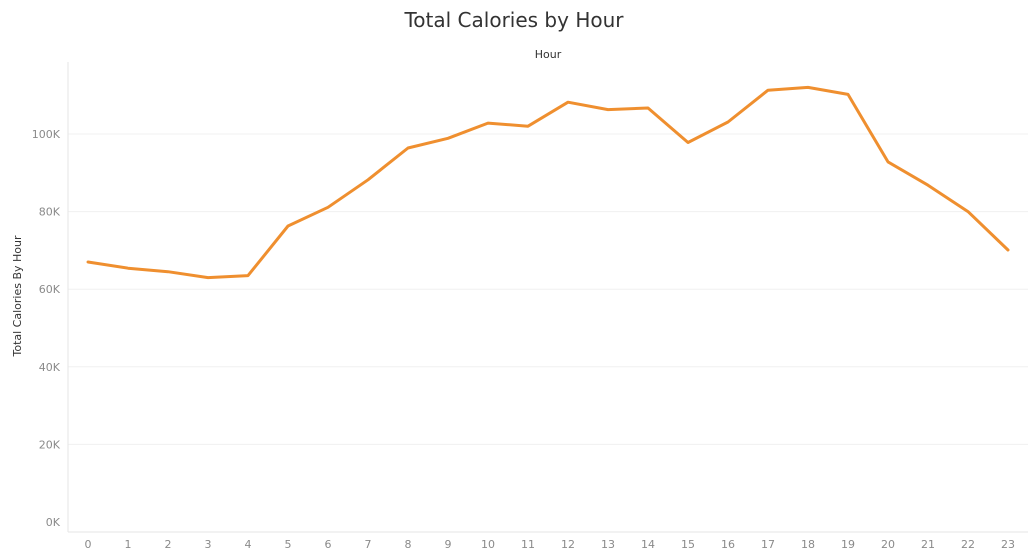  What do you see at coordinates (168, 544) in the screenshot?
I see `x-tick-label: 2` at bounding box center [168, 544].